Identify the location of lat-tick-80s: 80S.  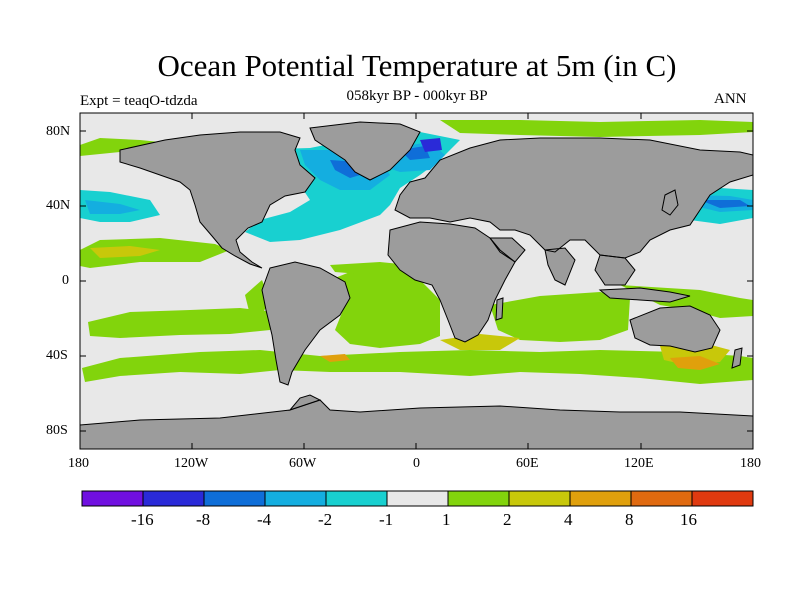
(57, 430).